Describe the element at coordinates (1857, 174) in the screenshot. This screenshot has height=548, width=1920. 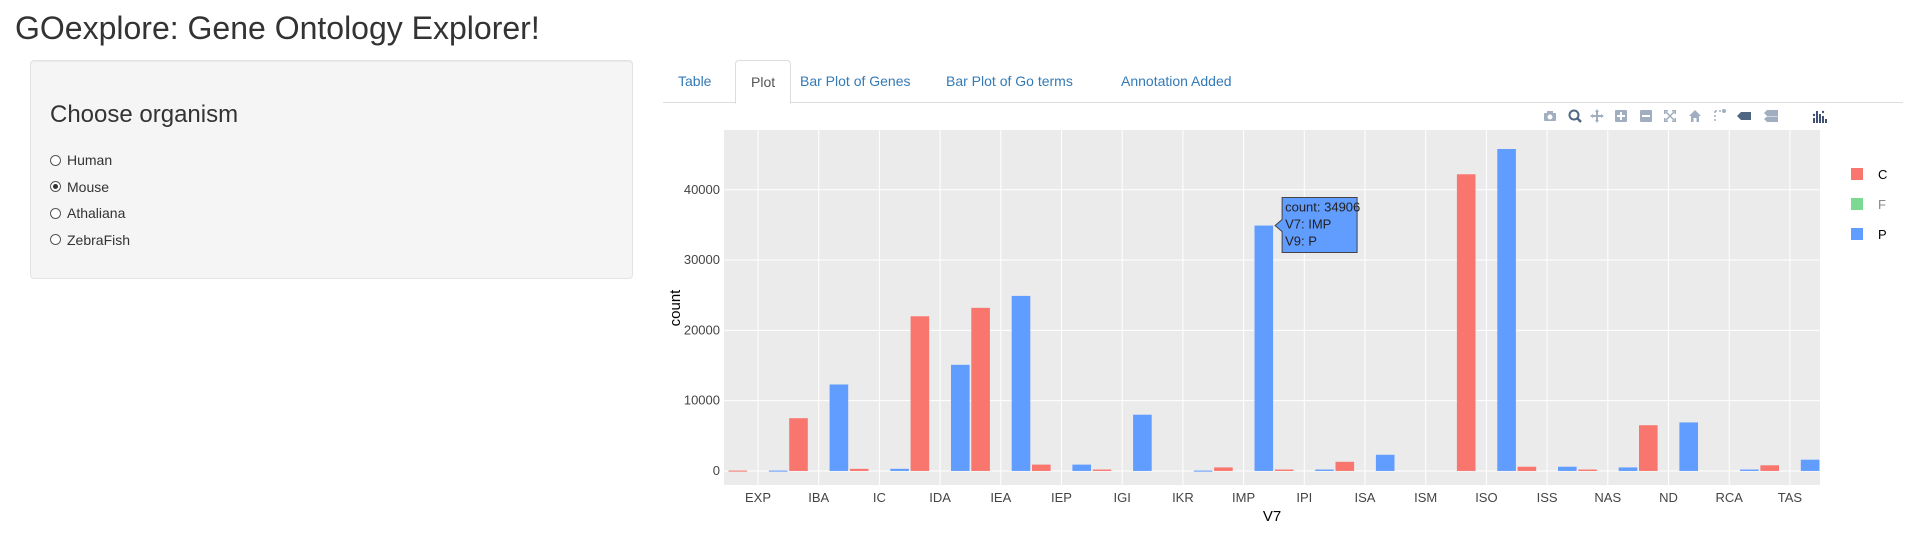
I see `legend-swatch-c` at that location.